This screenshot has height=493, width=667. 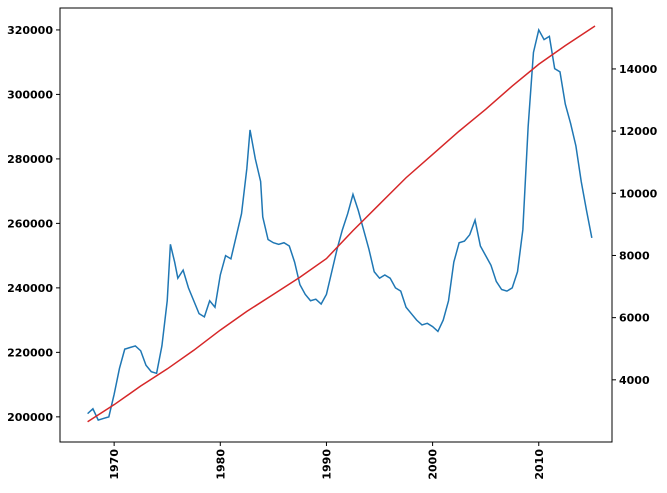 I want to click on y-tick-label: 260000, so click(x=30, y=223).